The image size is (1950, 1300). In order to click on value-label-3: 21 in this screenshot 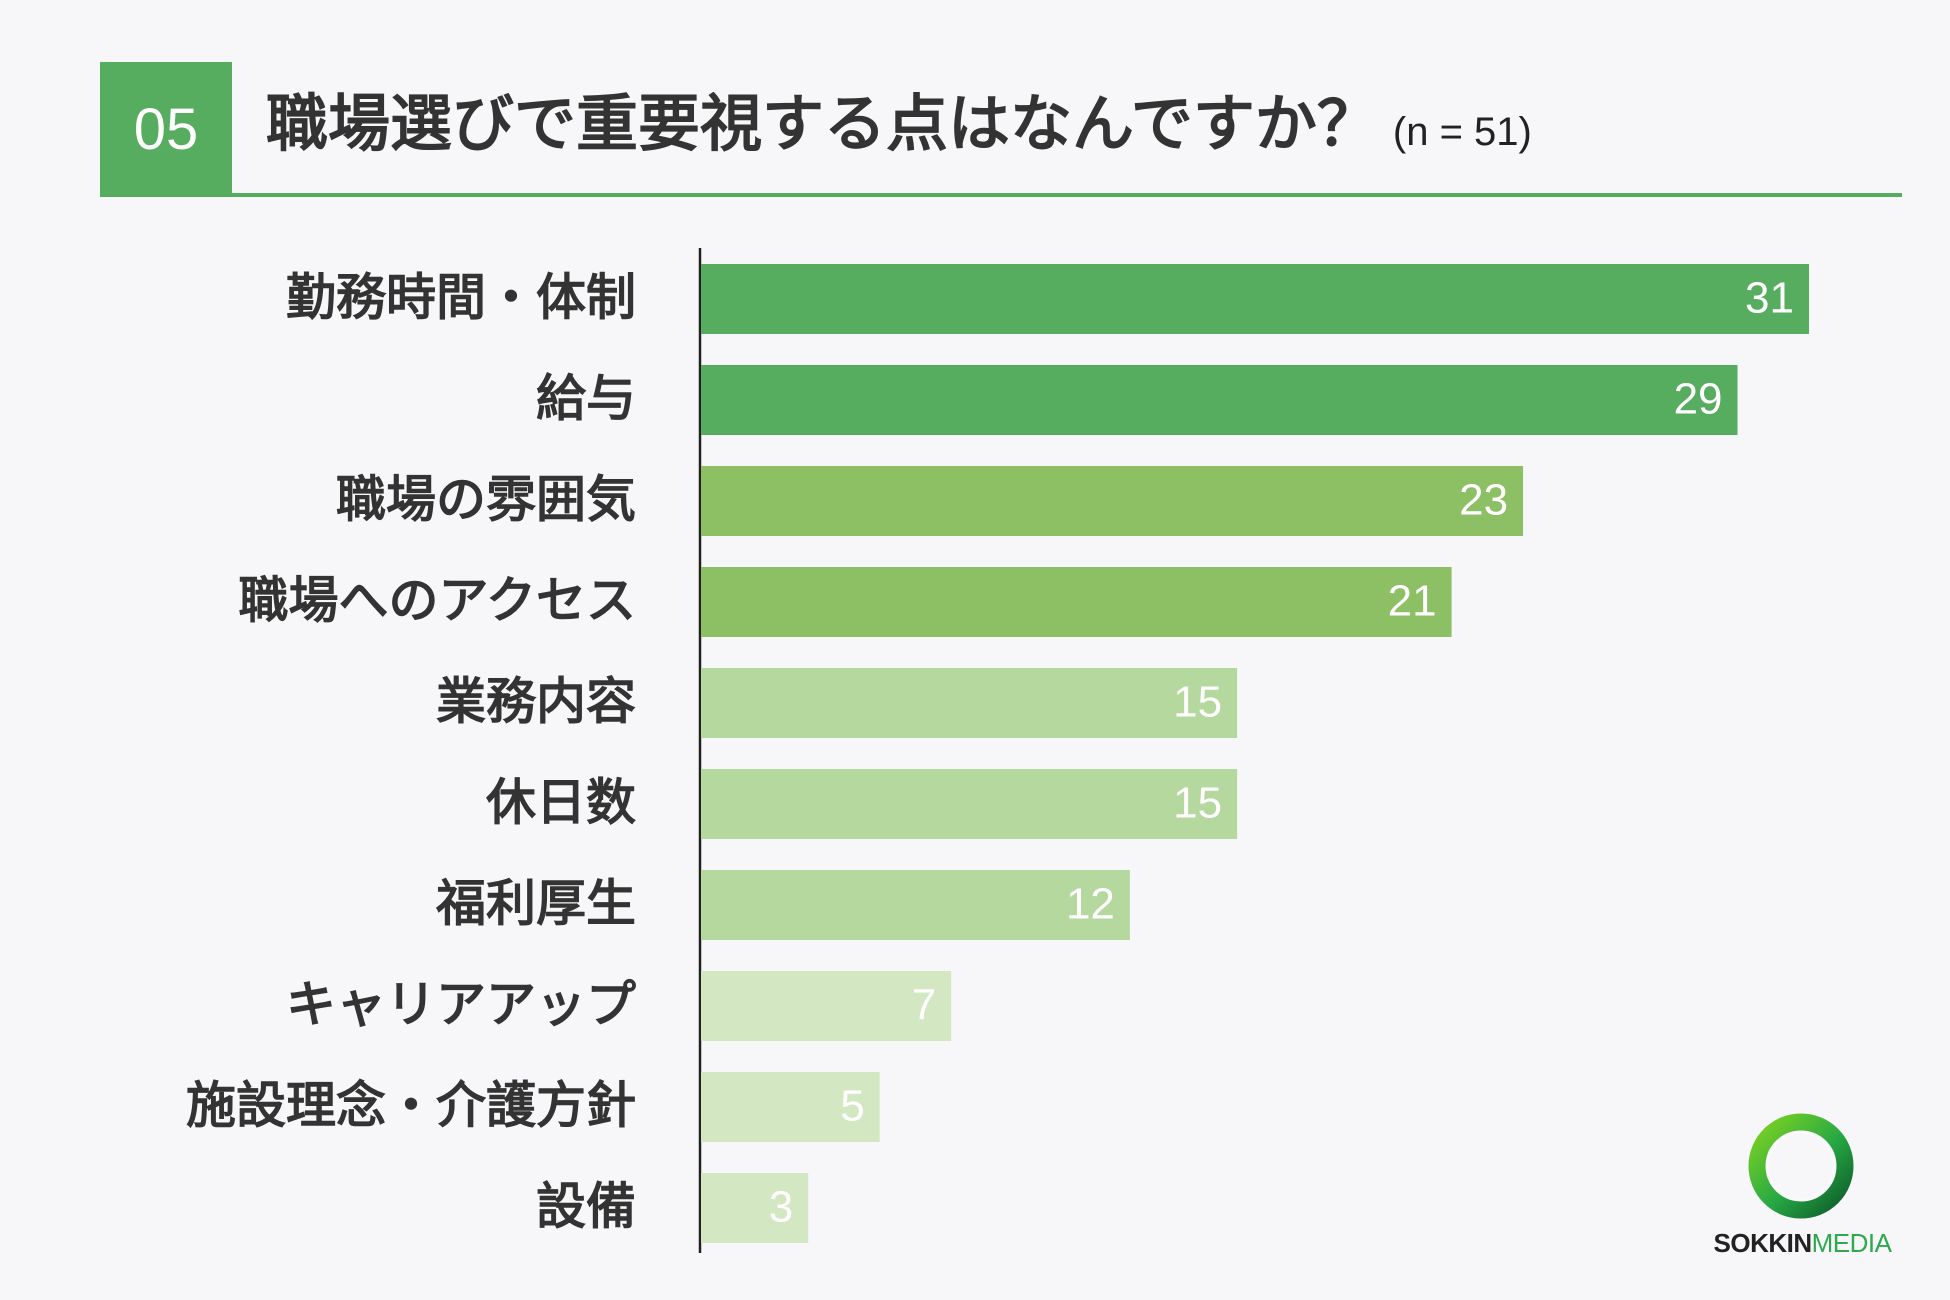, I will do `click(1412, 601)`.